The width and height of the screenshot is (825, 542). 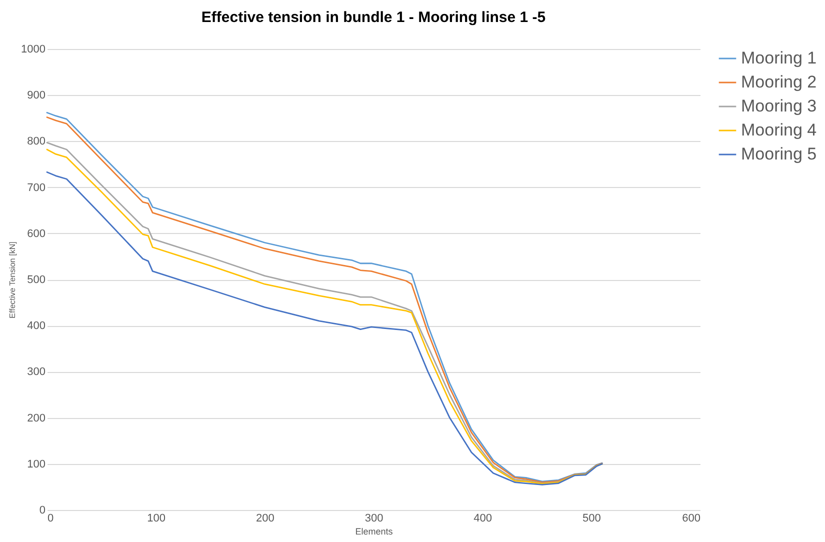 I want to click on legend-label: Mooring 2, so click(x=779, y=82).